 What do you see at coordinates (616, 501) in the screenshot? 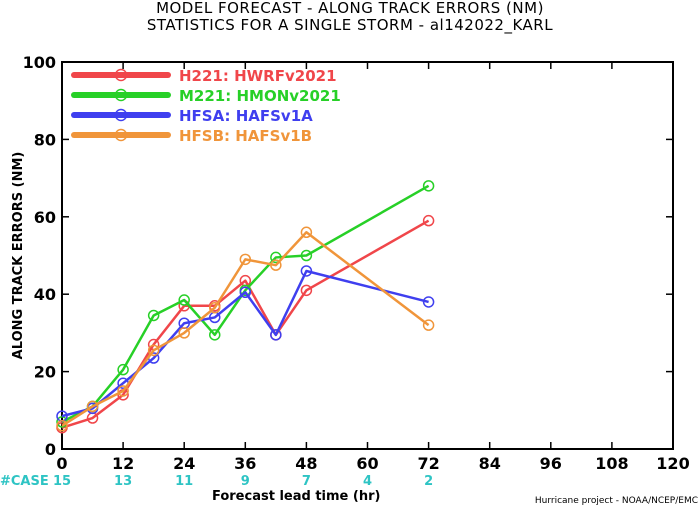
I see `credit-text: Hurricane project - NOAA/NCEP/EMC` at bounding box center [616, 501].